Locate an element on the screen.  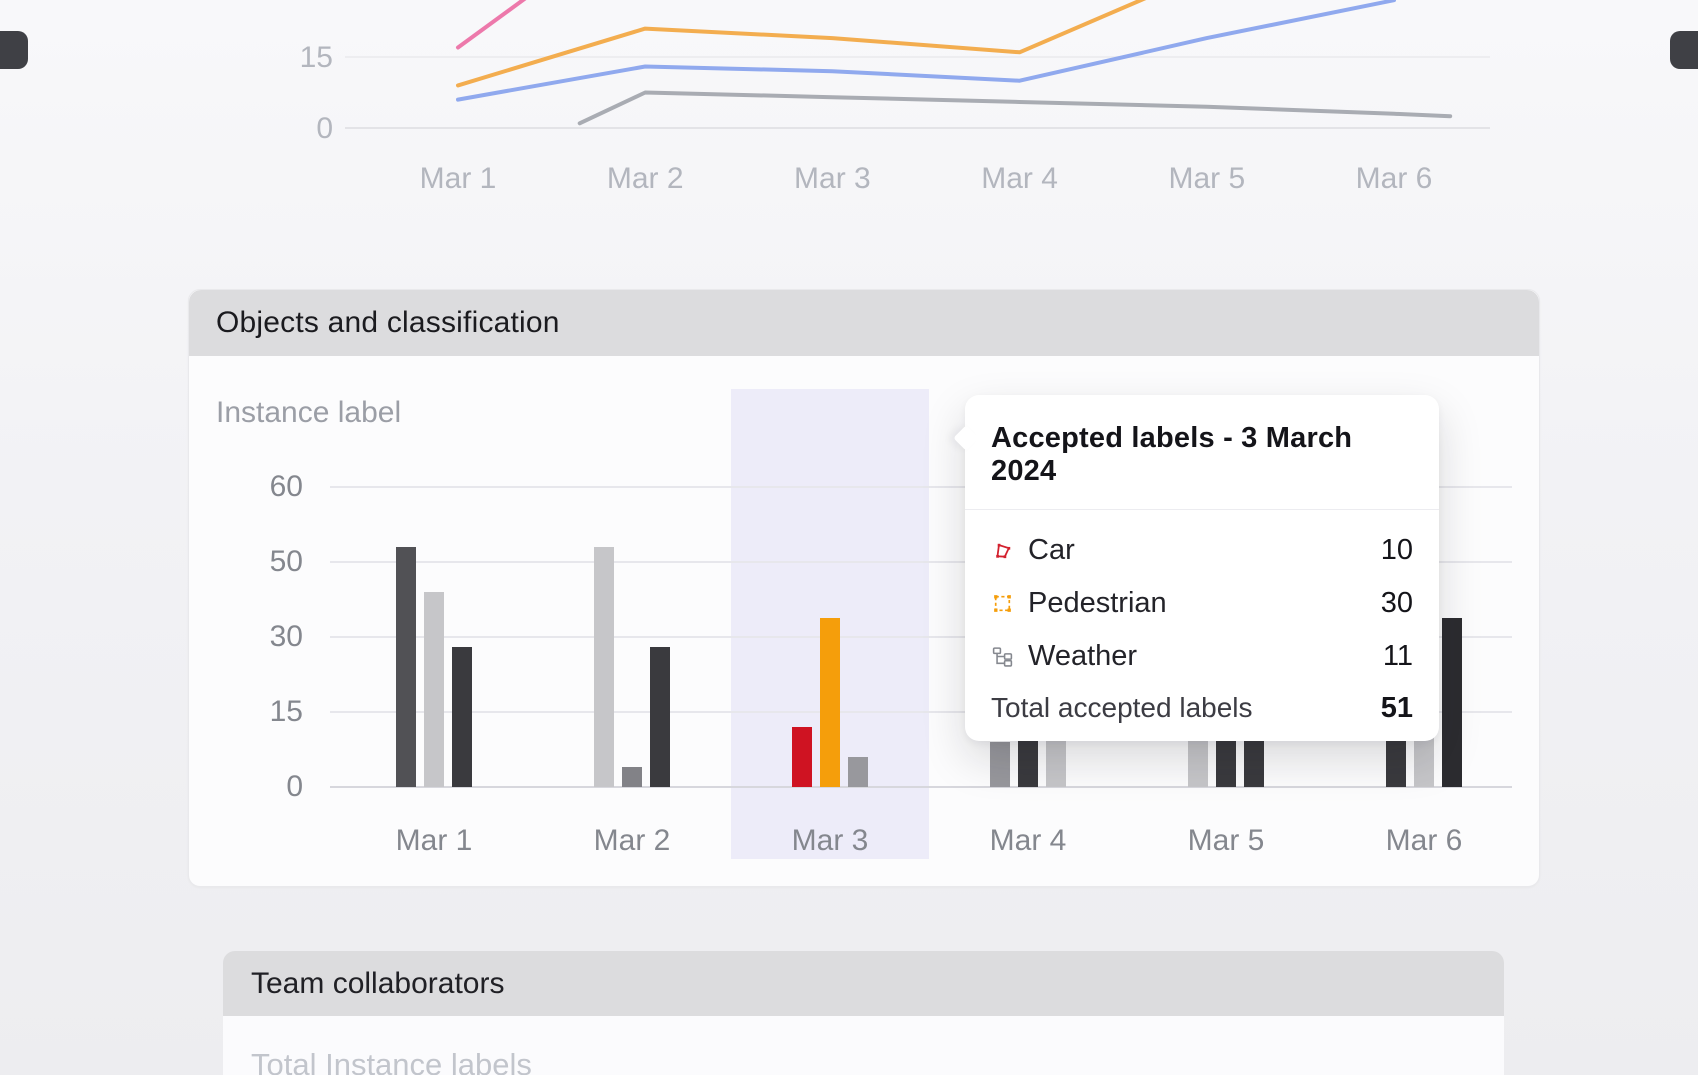
timeline-series-orange is located at coordinates (801, 44).